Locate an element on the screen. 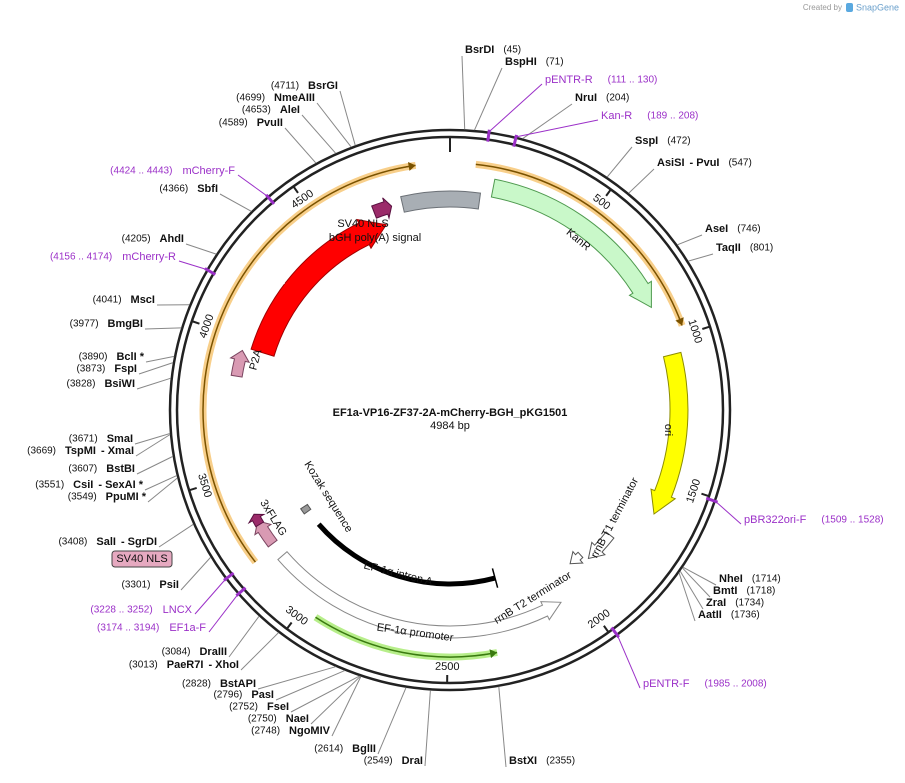  primer-range: (1509 .. 1528) is located at coordinates (852, 520).